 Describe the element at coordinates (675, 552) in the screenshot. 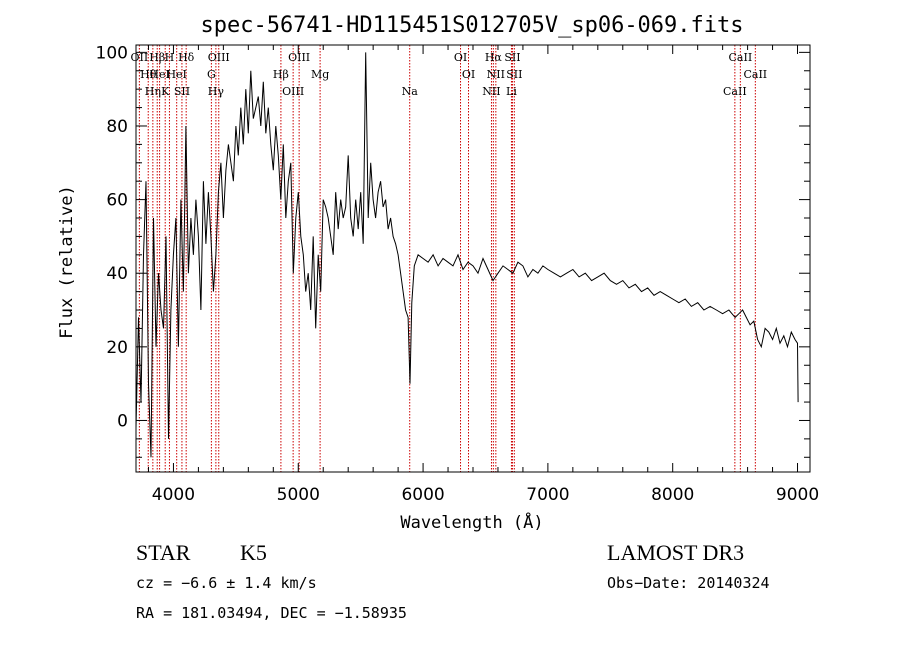

I see `survey-name: LAMOST DR3` at that location.